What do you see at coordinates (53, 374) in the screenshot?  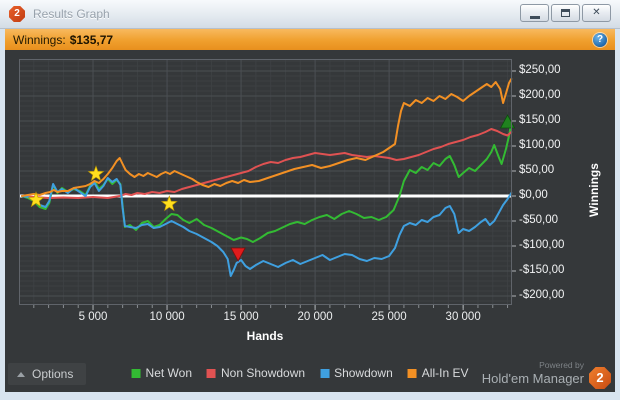 I see `options-label: Options` at bounding box center [53, 374].